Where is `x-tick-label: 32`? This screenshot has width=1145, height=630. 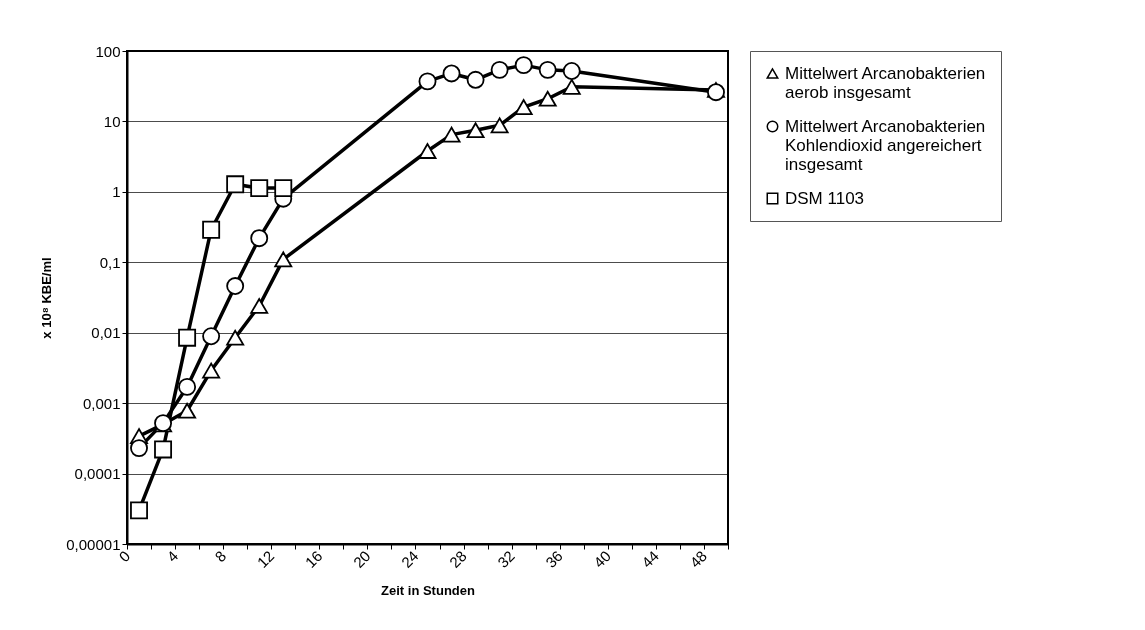 x-tick-label: 32 is located at coordinates (505, 559).